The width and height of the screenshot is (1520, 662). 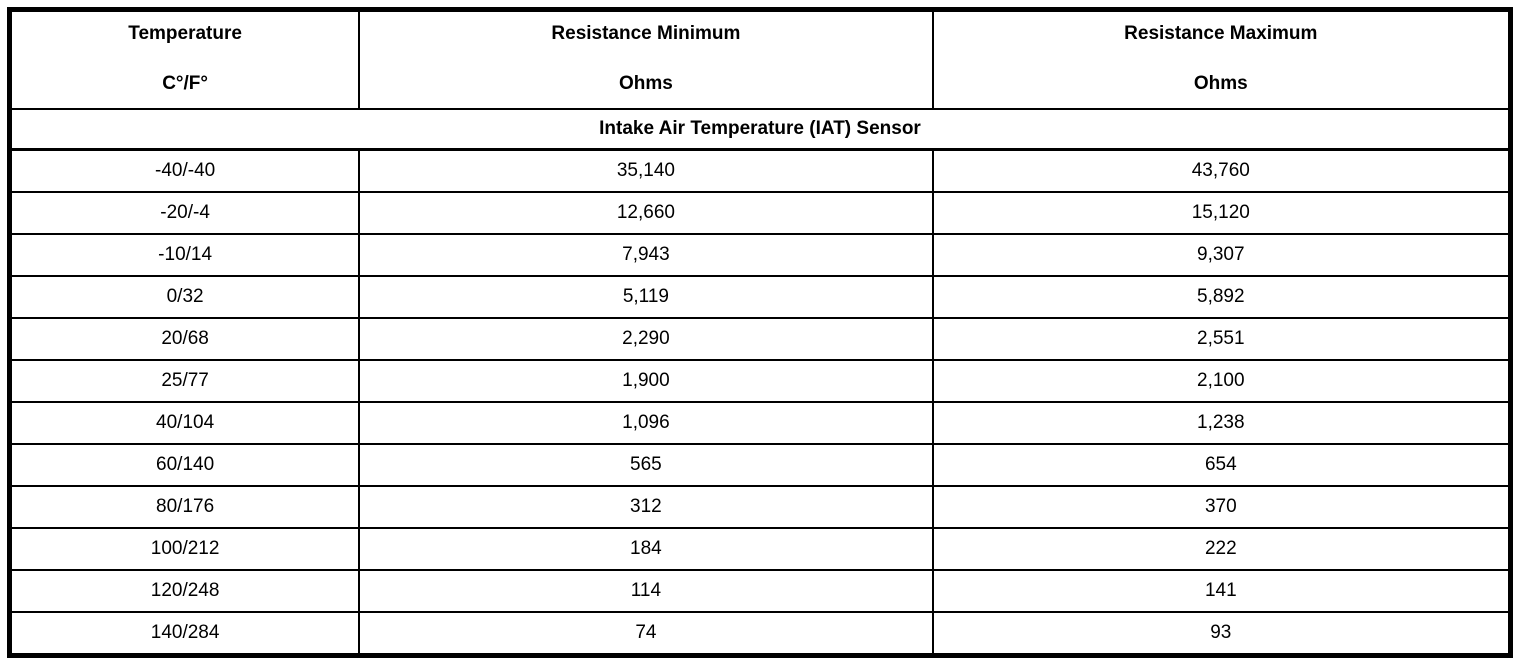 What do you see at coordinates (646, 33) in the screenshot?
I see `column-title: Resistance Minimum` at bounding box center [646, 33].